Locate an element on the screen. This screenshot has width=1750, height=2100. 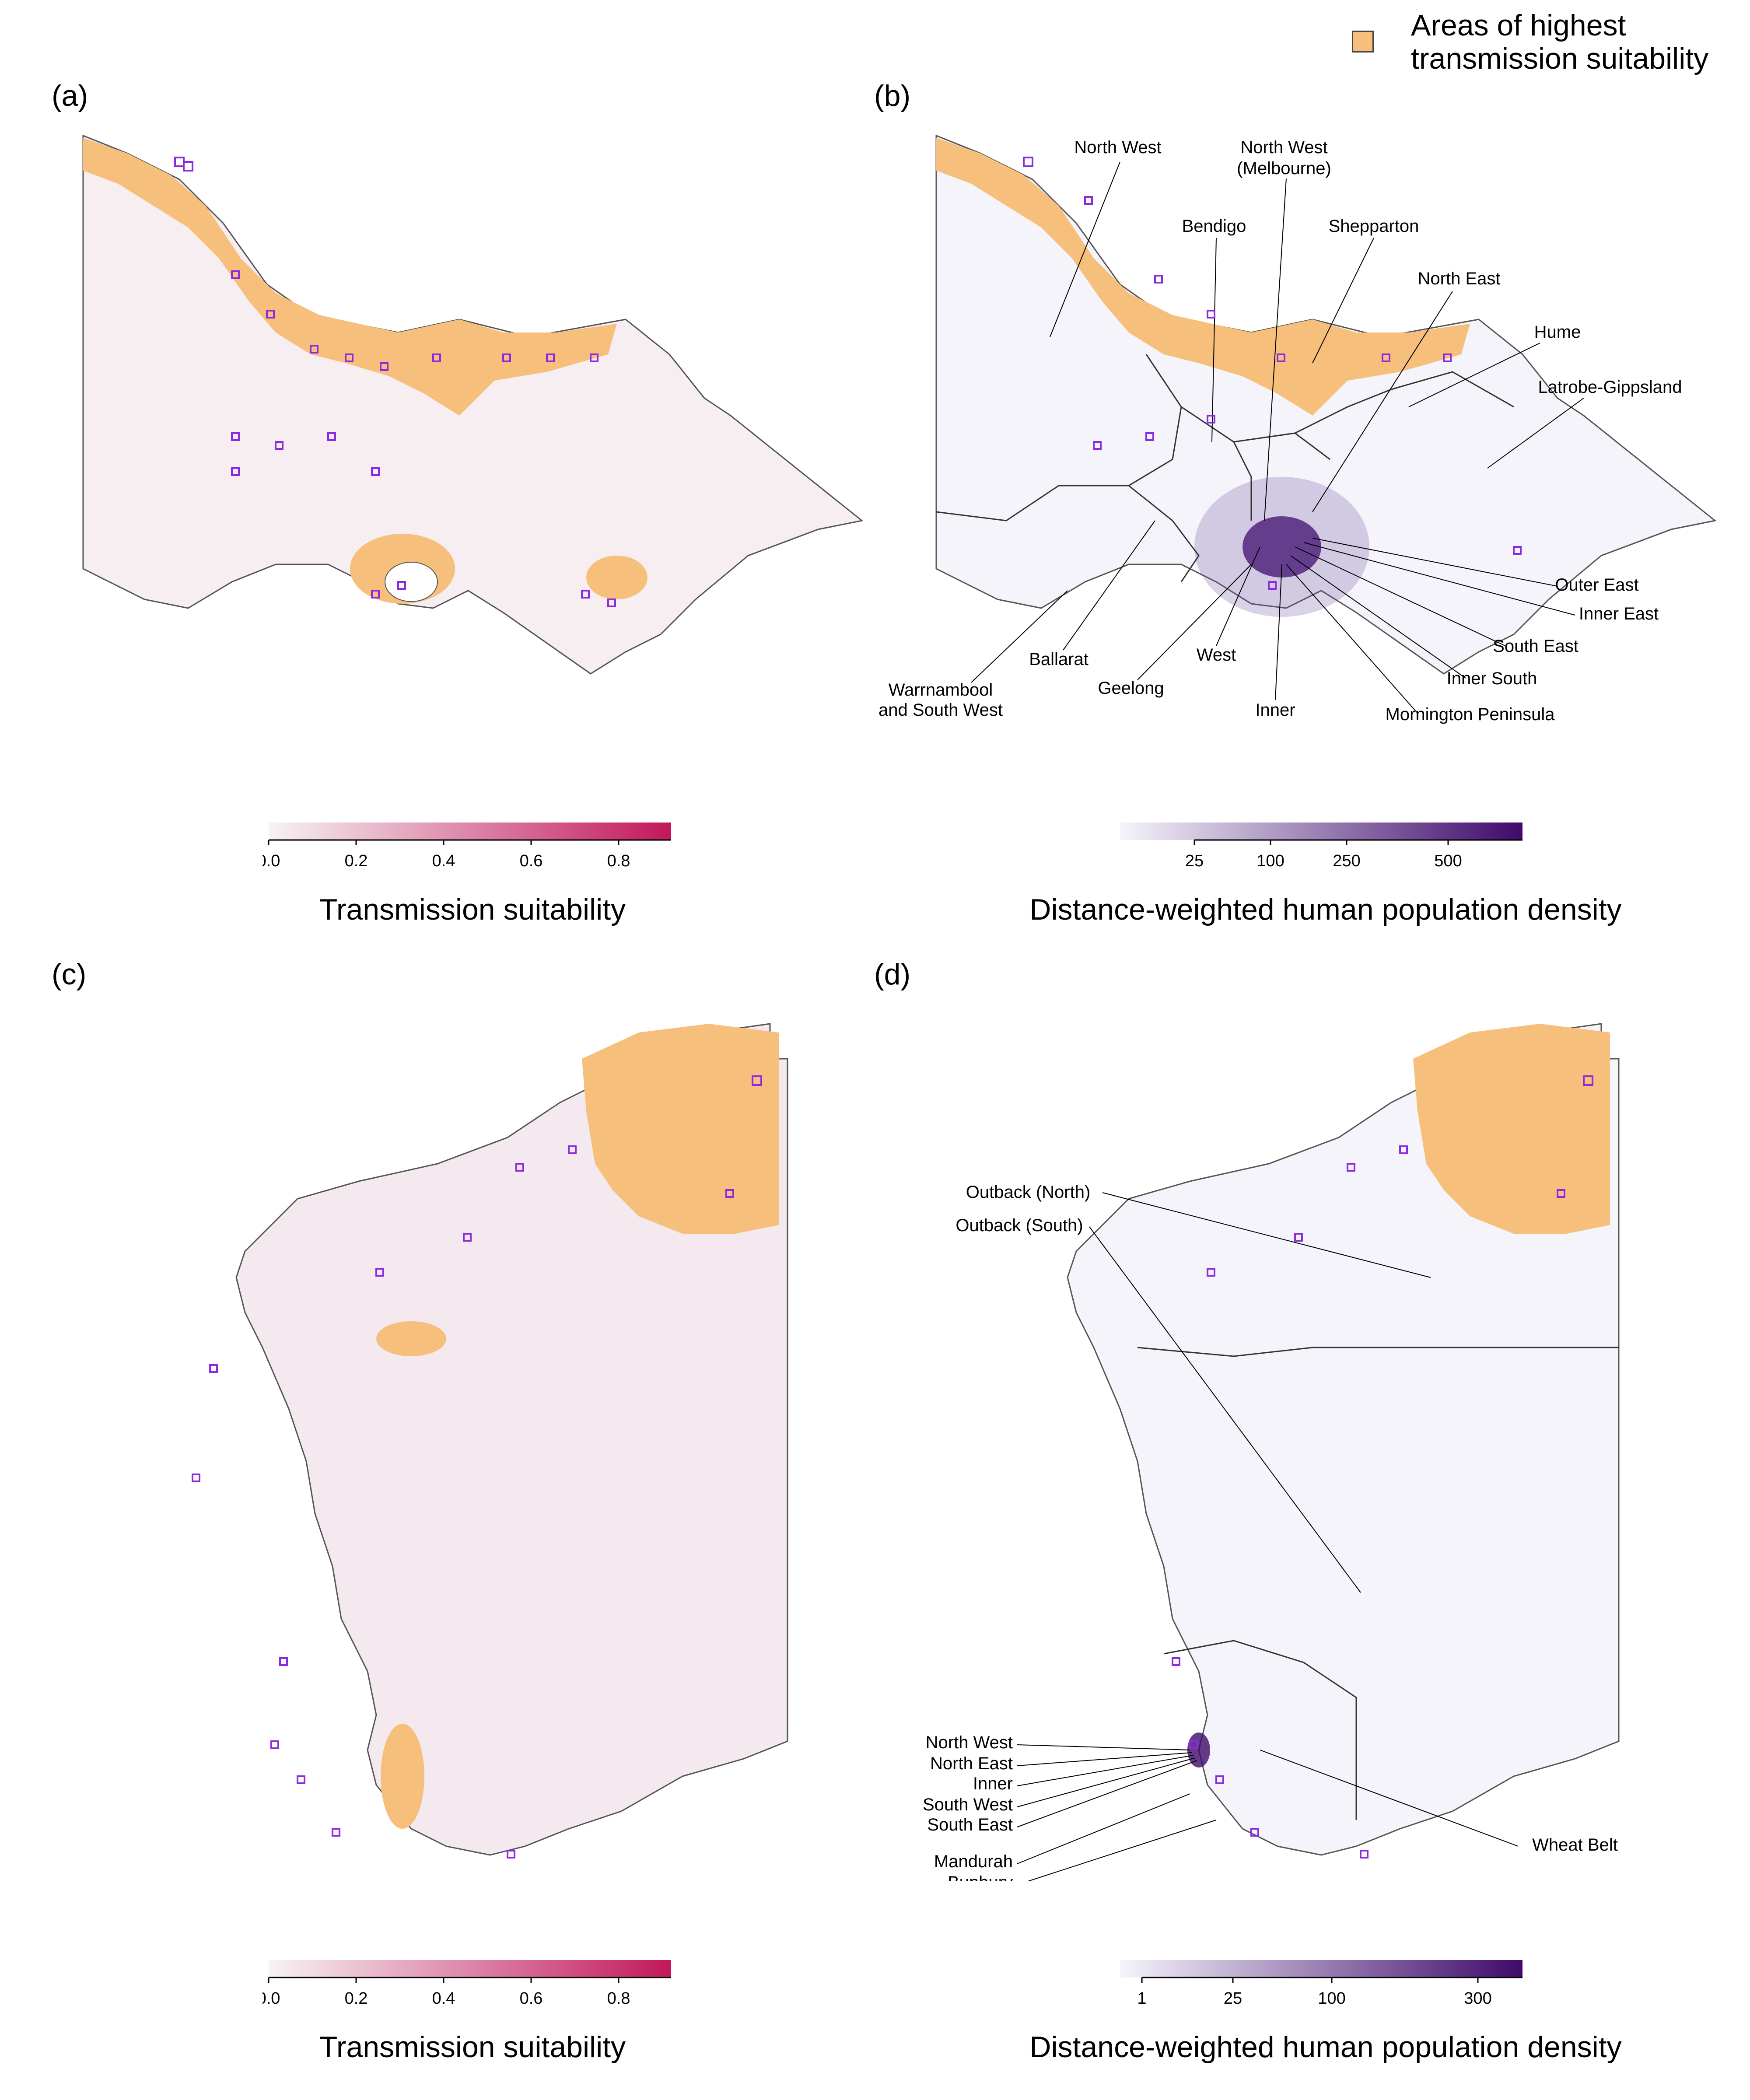
map-wa-suitability is located at coordinates (490, 1440).